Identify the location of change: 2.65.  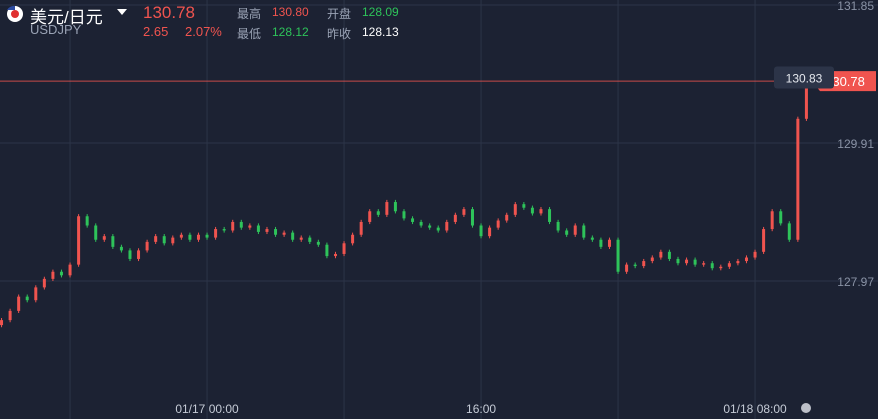
(156, 31).